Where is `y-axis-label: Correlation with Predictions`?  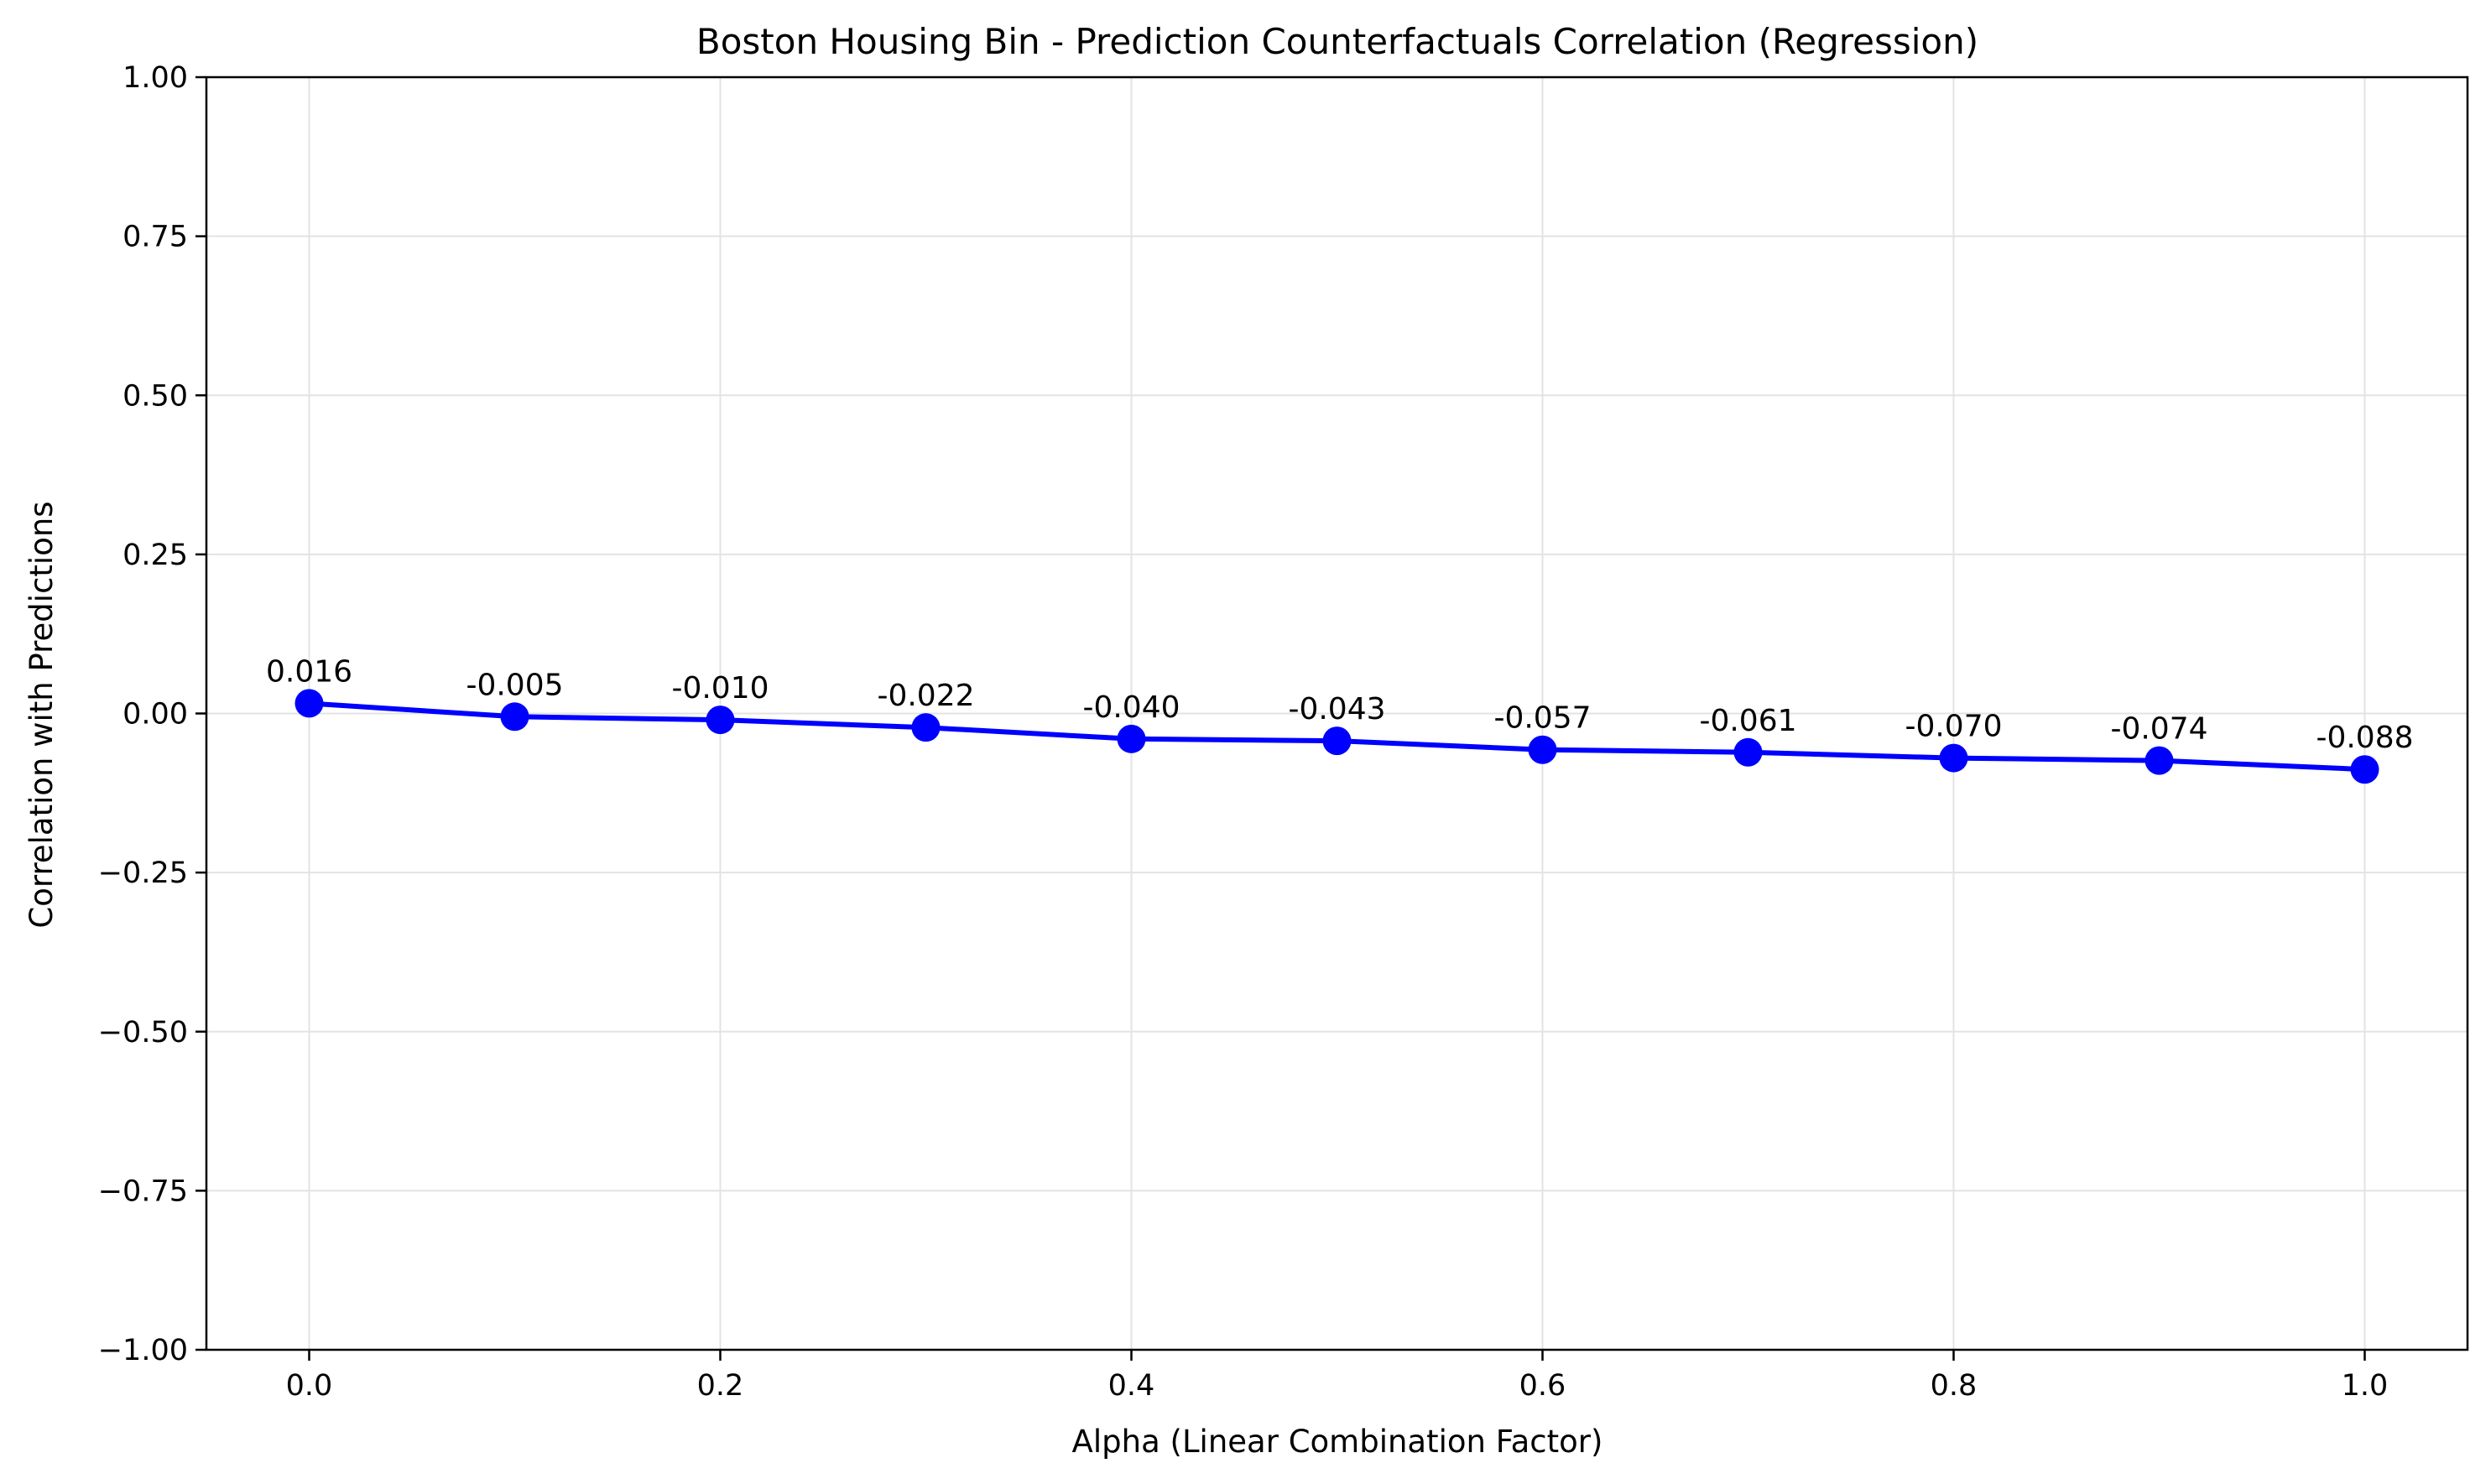
y-axis-label: Correlation with Predictions is located at coordinates (41, 714).